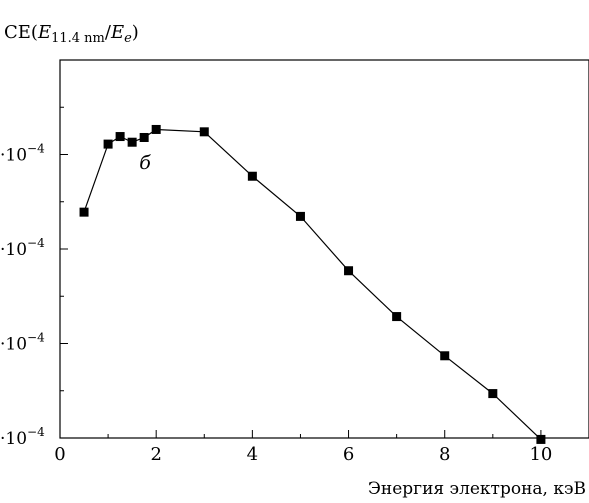 This screenshot has width=589, height=503. What do you see at coordinates (348, 454) in the screenshot?
I see `x-tick-label: 6` at bounding box center [348, 454].